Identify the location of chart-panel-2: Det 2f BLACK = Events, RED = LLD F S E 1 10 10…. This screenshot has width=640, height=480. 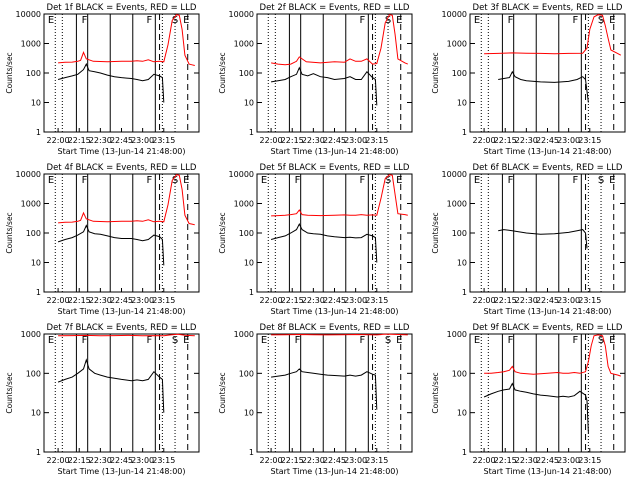
(315, 79).